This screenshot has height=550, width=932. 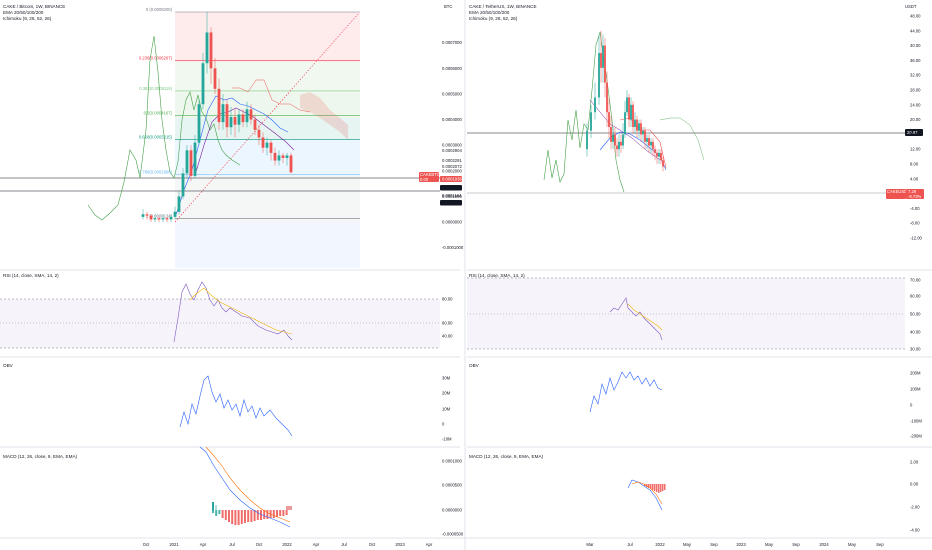 I want to click on fib-level-label: 0 (0.0008200), so click(x=159, y=9).